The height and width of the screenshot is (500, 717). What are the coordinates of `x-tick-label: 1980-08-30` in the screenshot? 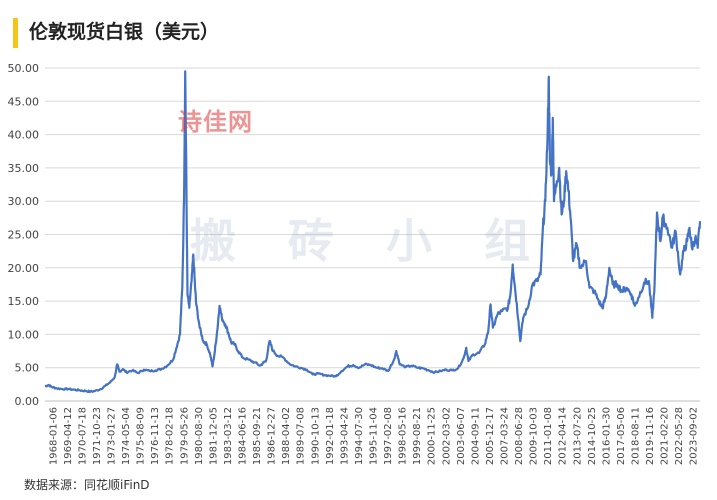 It's located at (199, 436).